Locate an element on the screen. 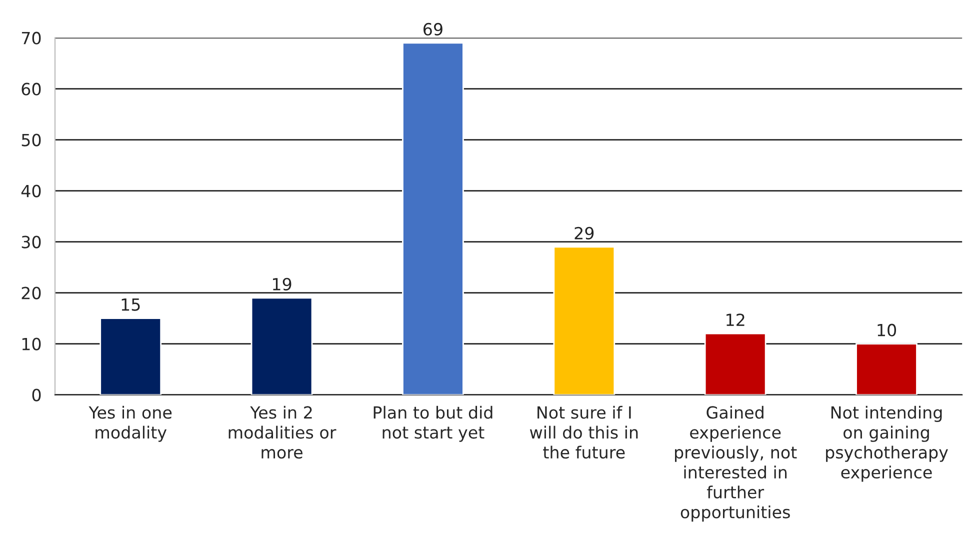 This screenshot has height=556, width=965. data-label: 69 is located at coordinates (433, 29).